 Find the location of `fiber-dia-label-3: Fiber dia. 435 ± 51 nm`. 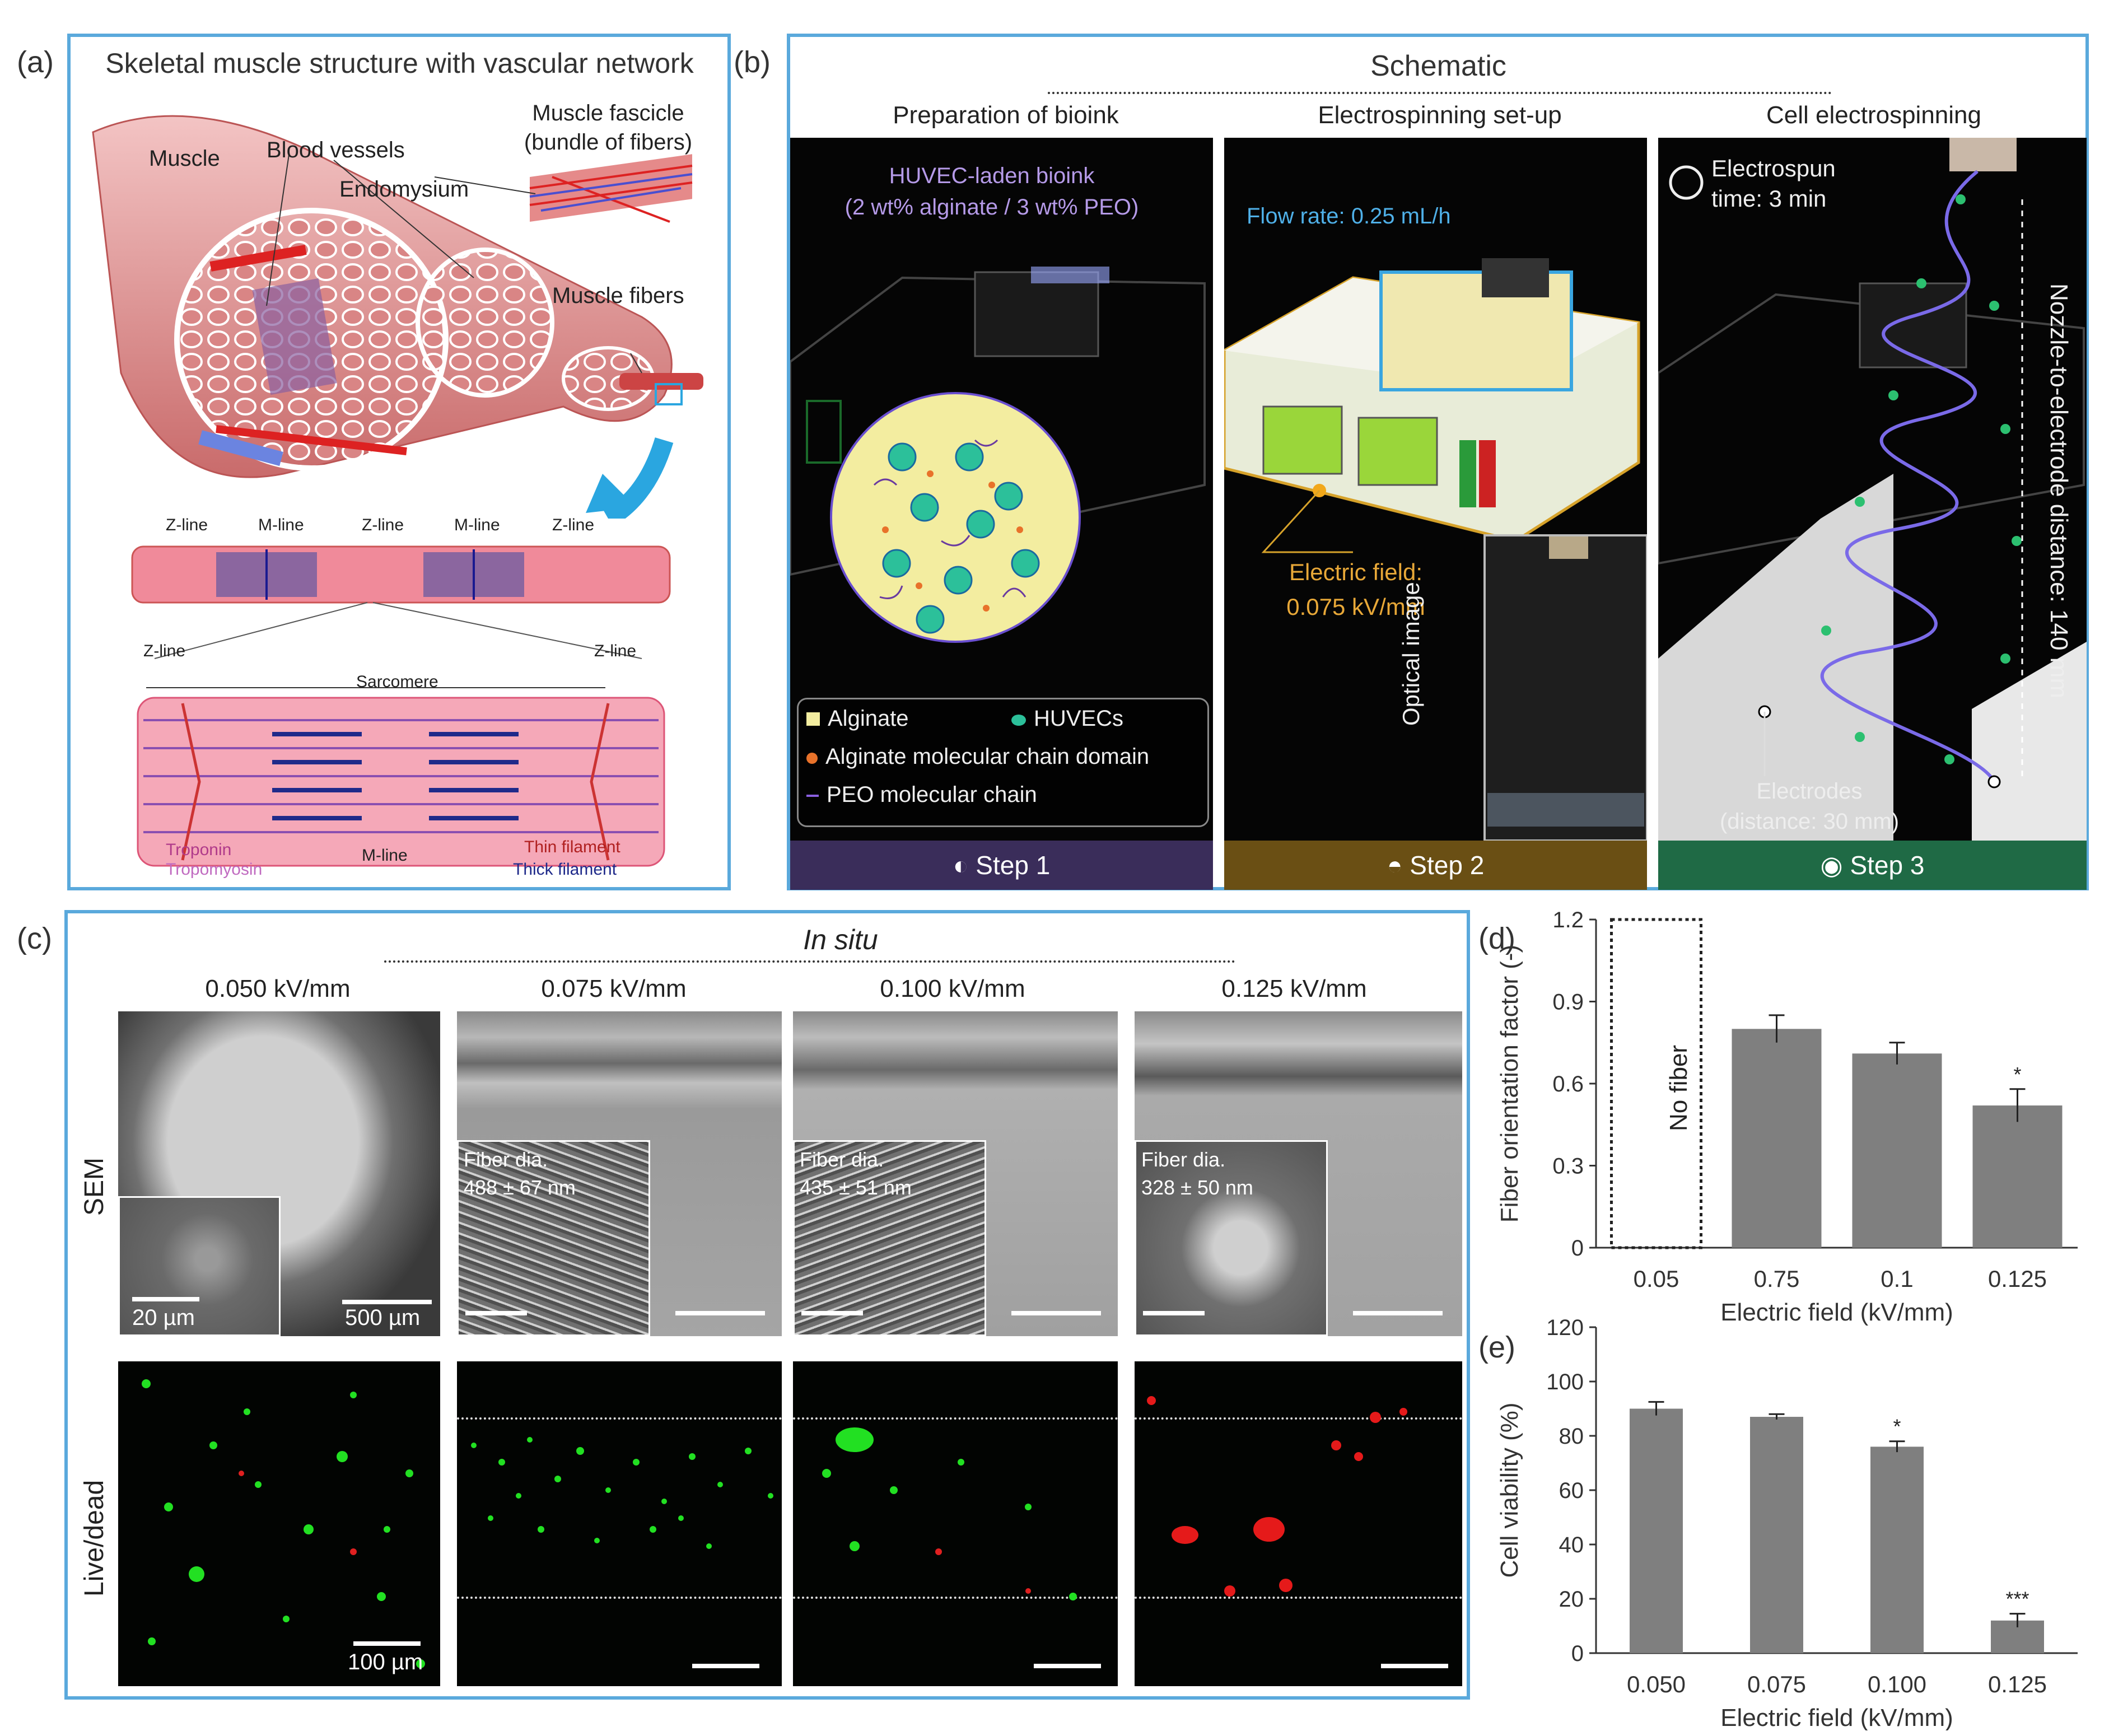

fiber-dia-label-3: Fiber dia. 435 ± 51 nm is located at coordinates (856, 1173).